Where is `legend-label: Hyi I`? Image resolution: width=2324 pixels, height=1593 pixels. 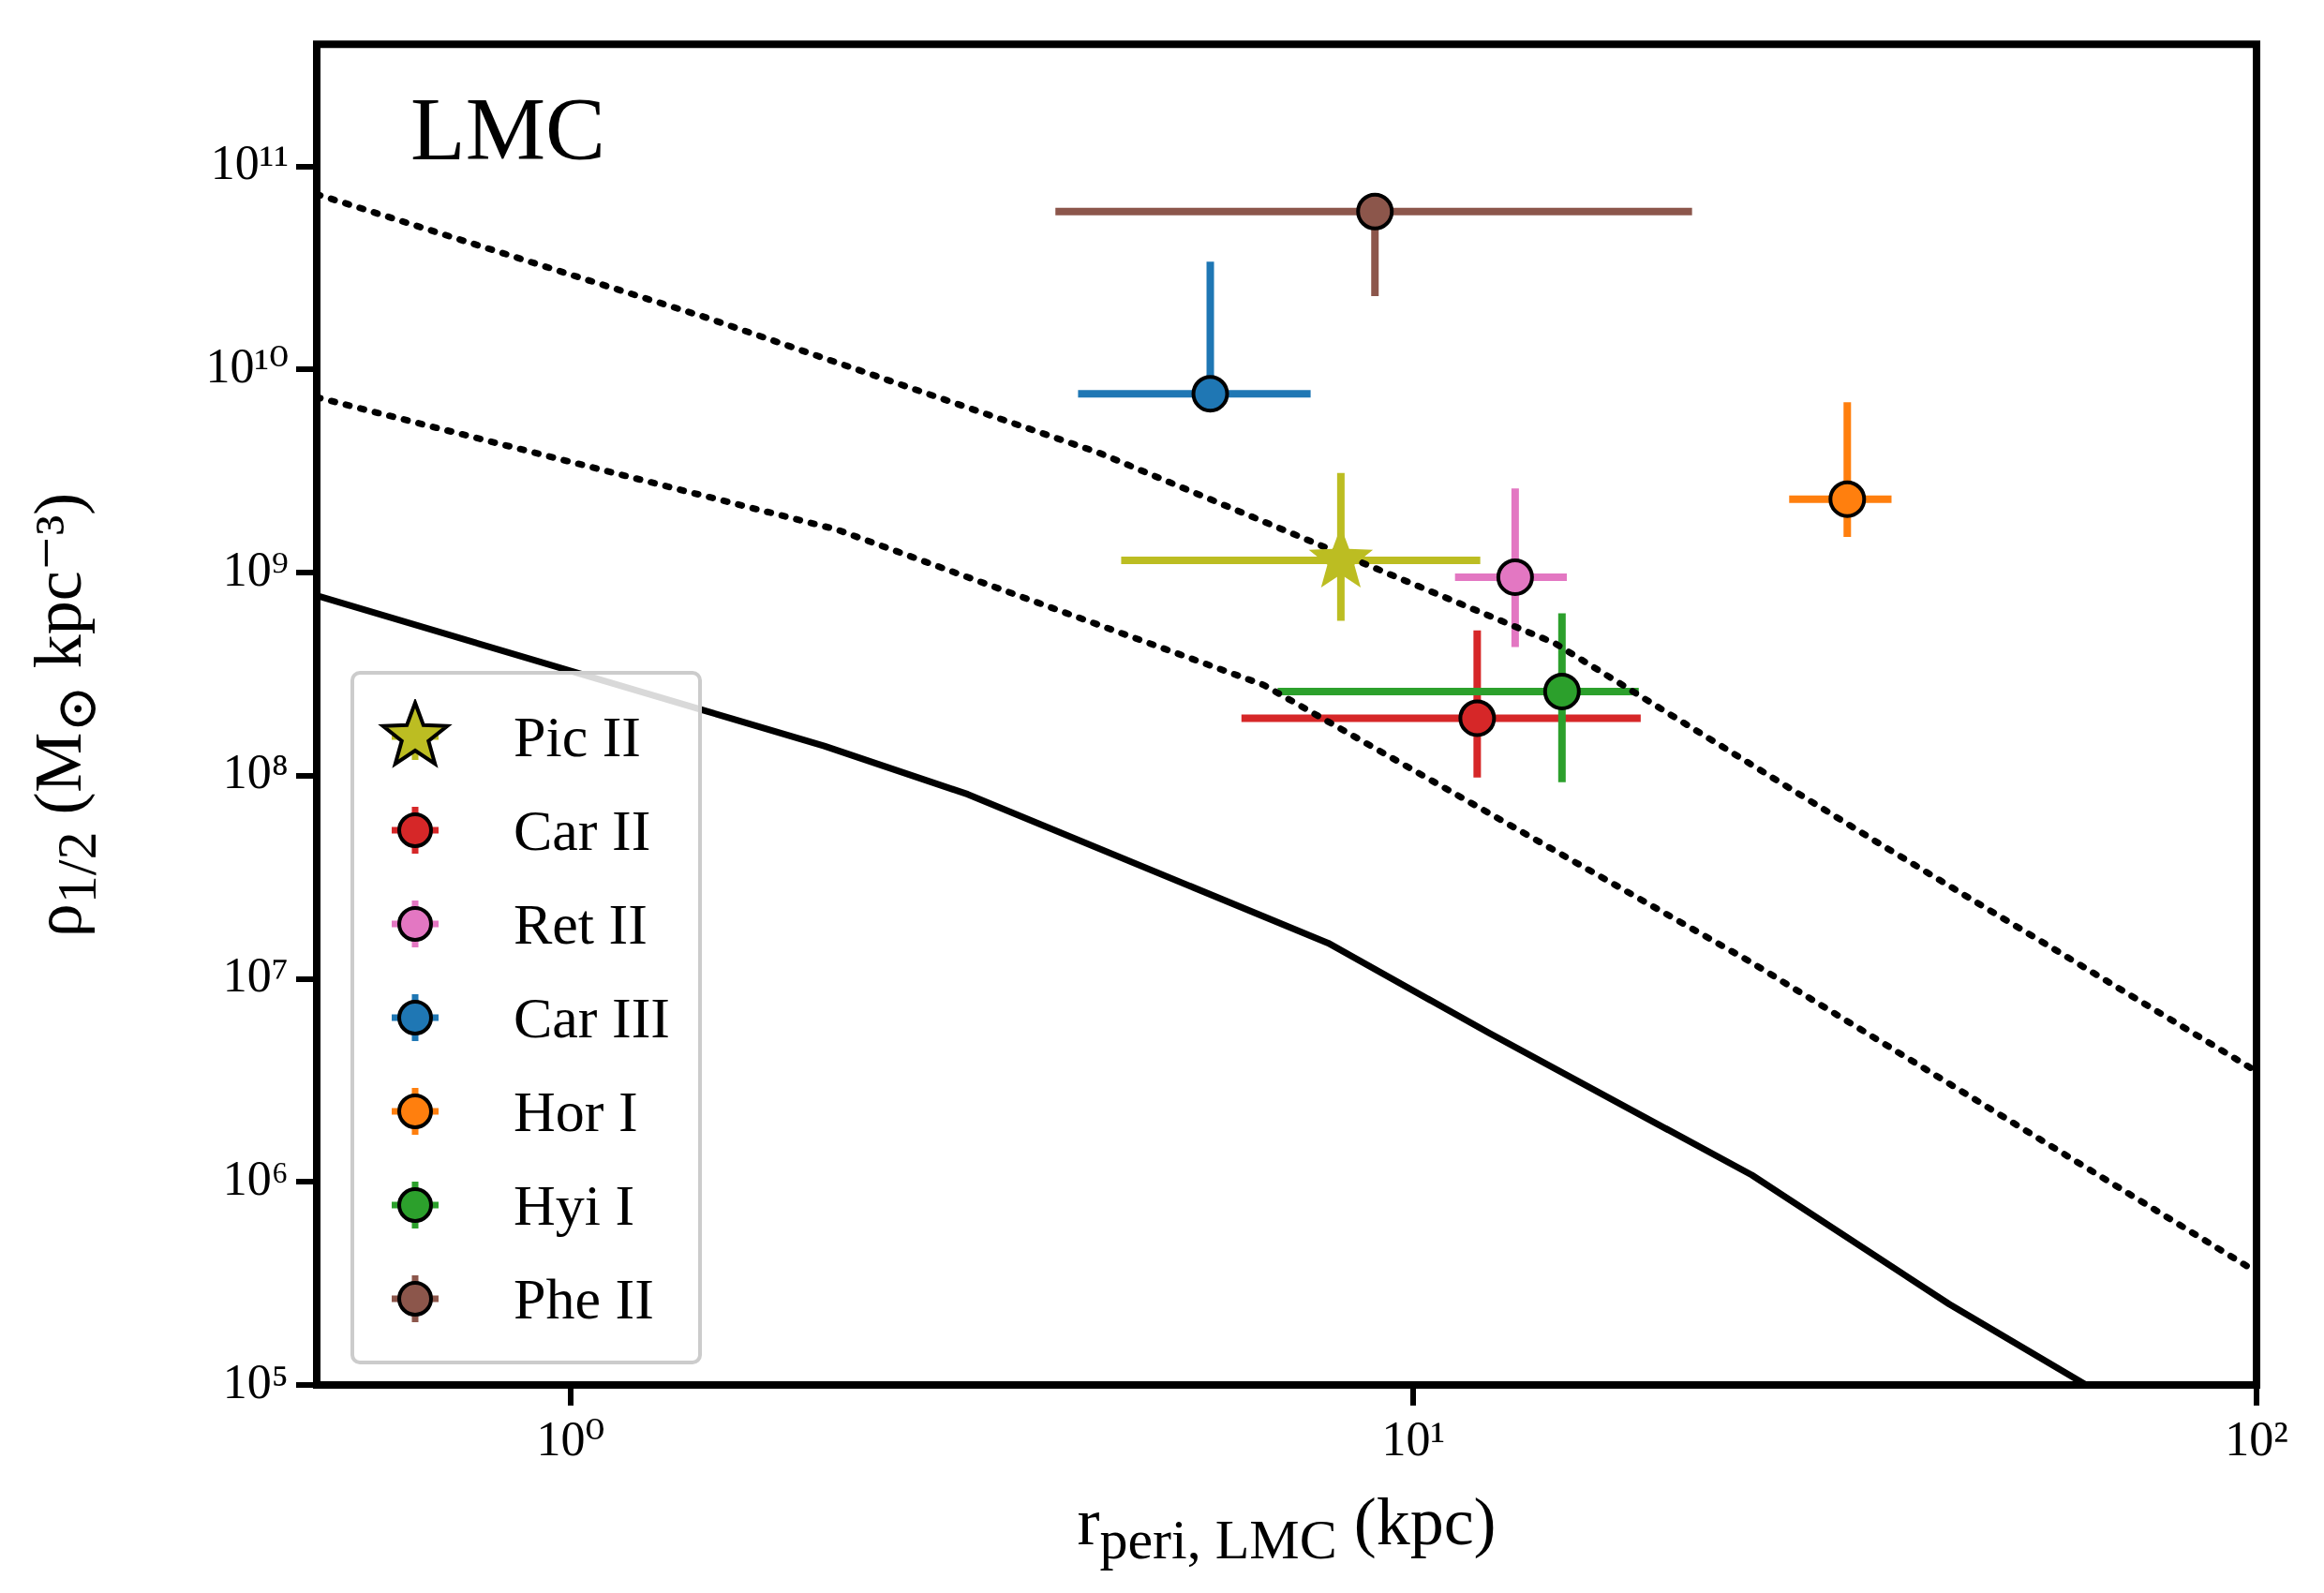
legend-label: Hyi I is located at coordinates (574, 1205).